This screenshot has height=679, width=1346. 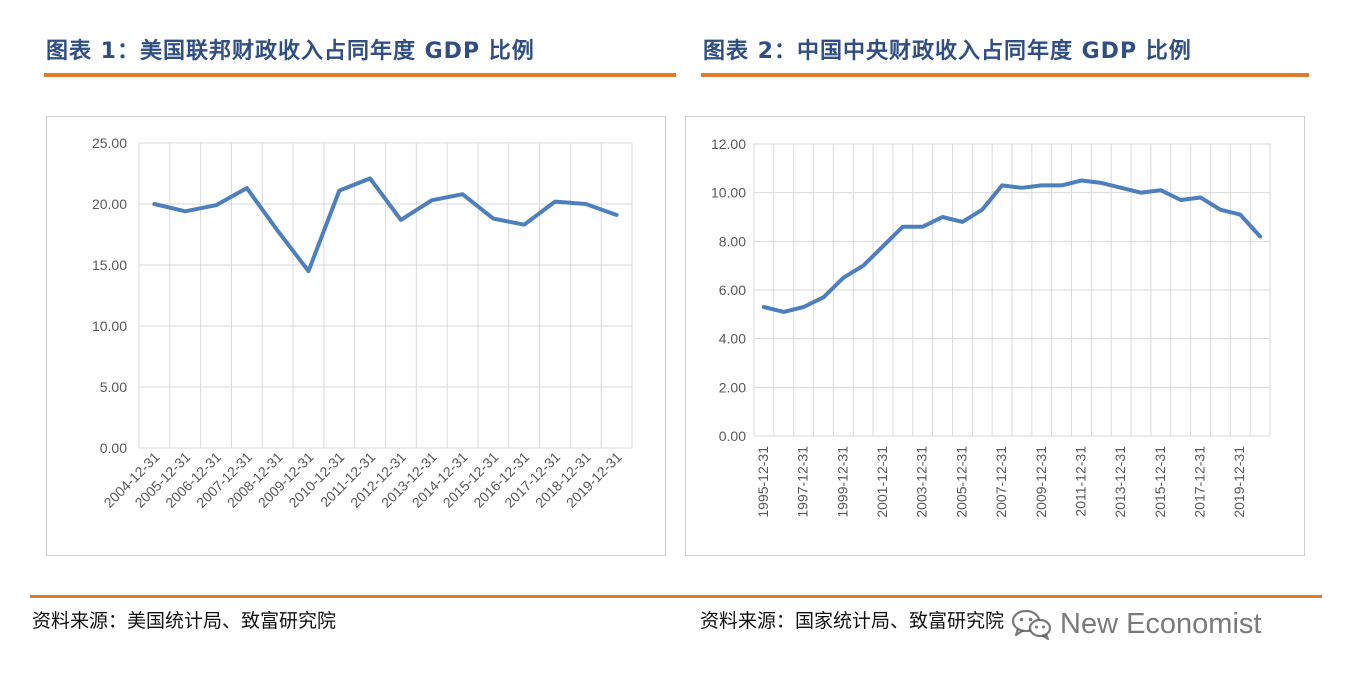 I want to click on y-tick-label: 20.00, so click(x=109, y=204).